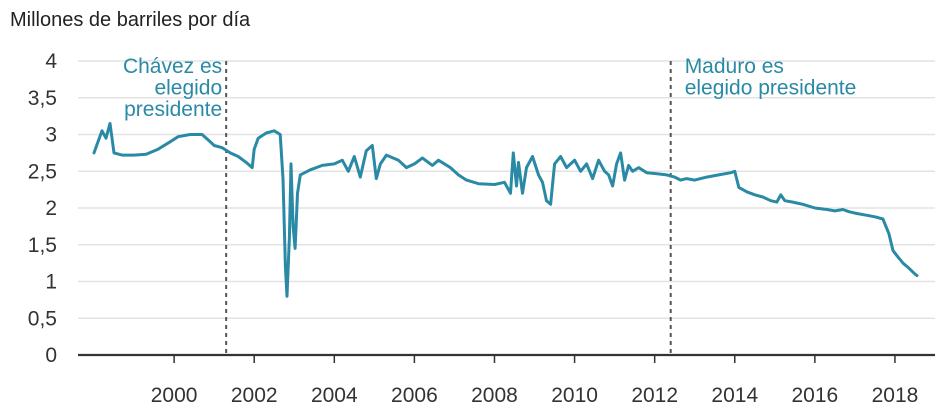 Image resolution: width=940 pixels, height=420 pixels. I want to click on x-tick-label: 2002, so click(254, 395).